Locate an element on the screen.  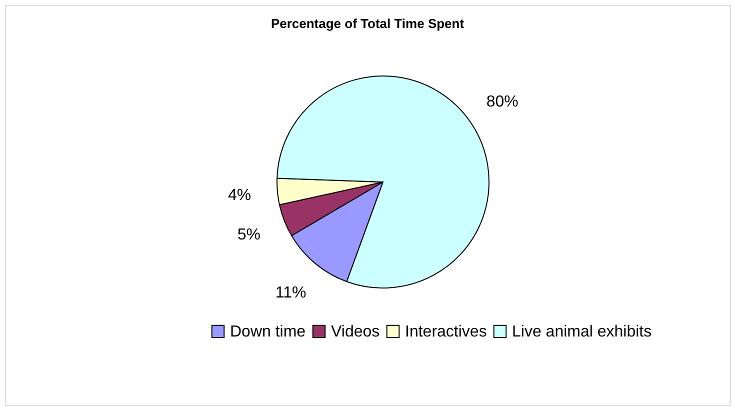
legend-label: Videos is located at coordinates (355, 331).